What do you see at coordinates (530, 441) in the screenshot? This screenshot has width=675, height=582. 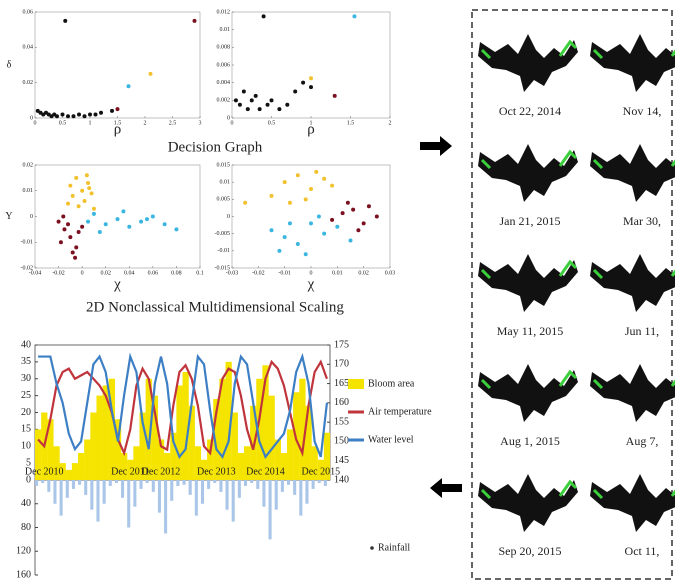 I see `map-date: Aug 1, 2015` at bounding box center [530, 441].